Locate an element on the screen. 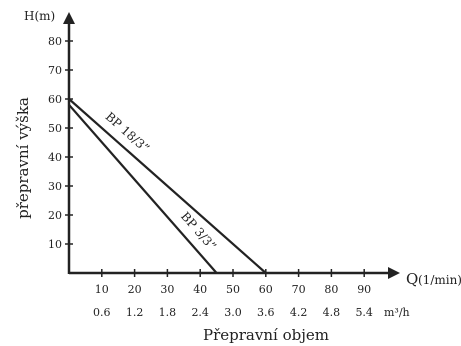  secondary-x-tick-label: 5.4 is located at coordinates (364, 312).